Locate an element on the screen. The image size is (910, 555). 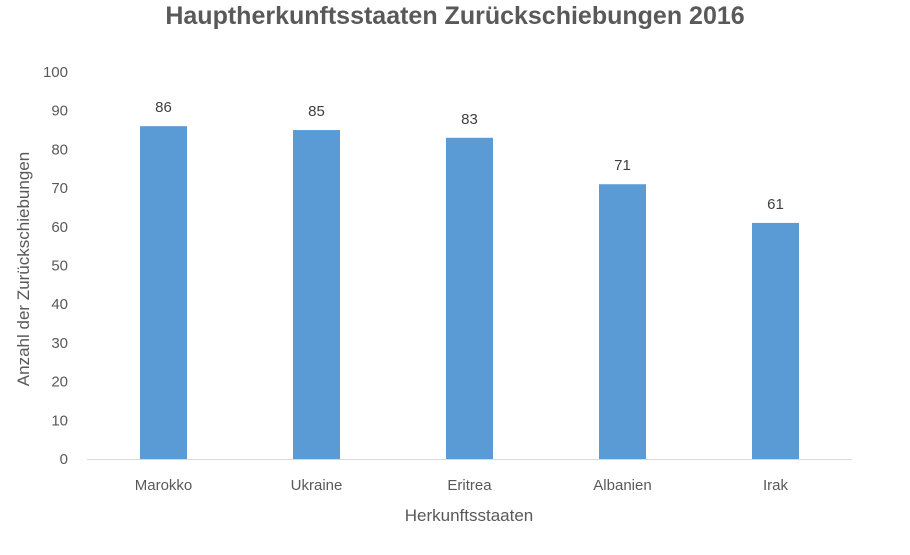
y-tick-label: 60 is located at coordinates (59, 227).